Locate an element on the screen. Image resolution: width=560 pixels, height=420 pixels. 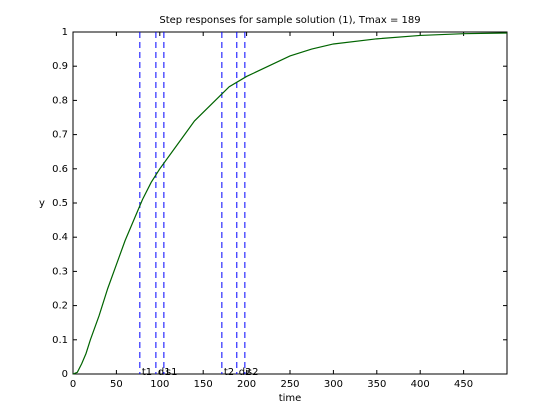
y-tick-label: 1 is located at coordinates (65, 32).